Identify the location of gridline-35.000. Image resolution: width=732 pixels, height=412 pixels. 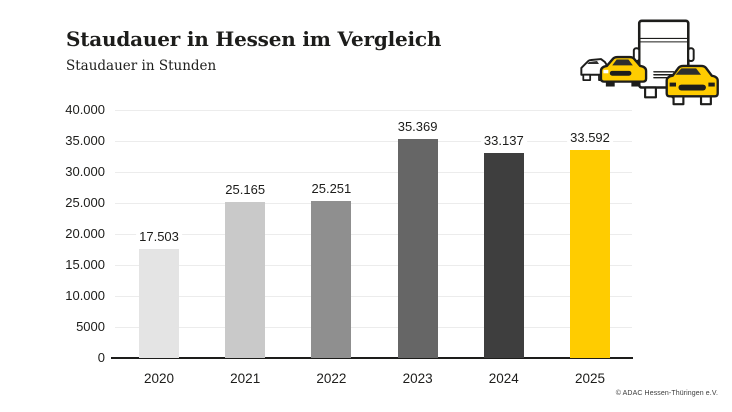
(373, 141).